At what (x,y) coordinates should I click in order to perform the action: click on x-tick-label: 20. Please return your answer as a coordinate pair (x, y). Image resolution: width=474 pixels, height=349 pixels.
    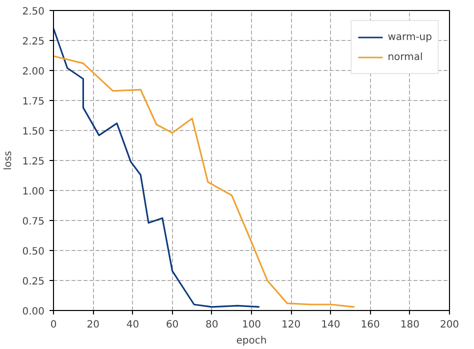
    Looking at the image, I should click on (93, 325).